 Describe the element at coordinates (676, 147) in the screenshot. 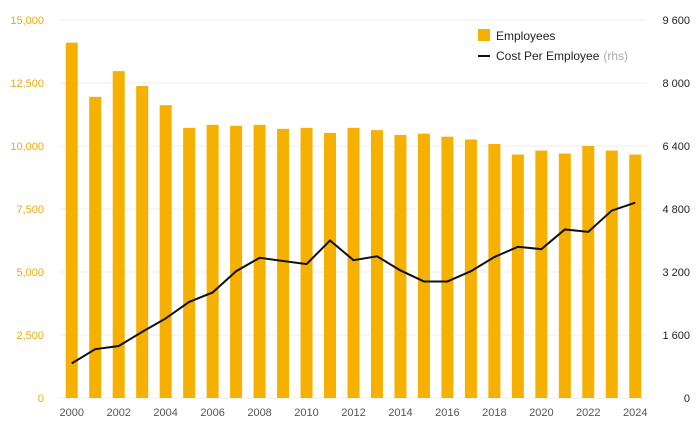

I see `right-tick-label: 6 400` at that location.